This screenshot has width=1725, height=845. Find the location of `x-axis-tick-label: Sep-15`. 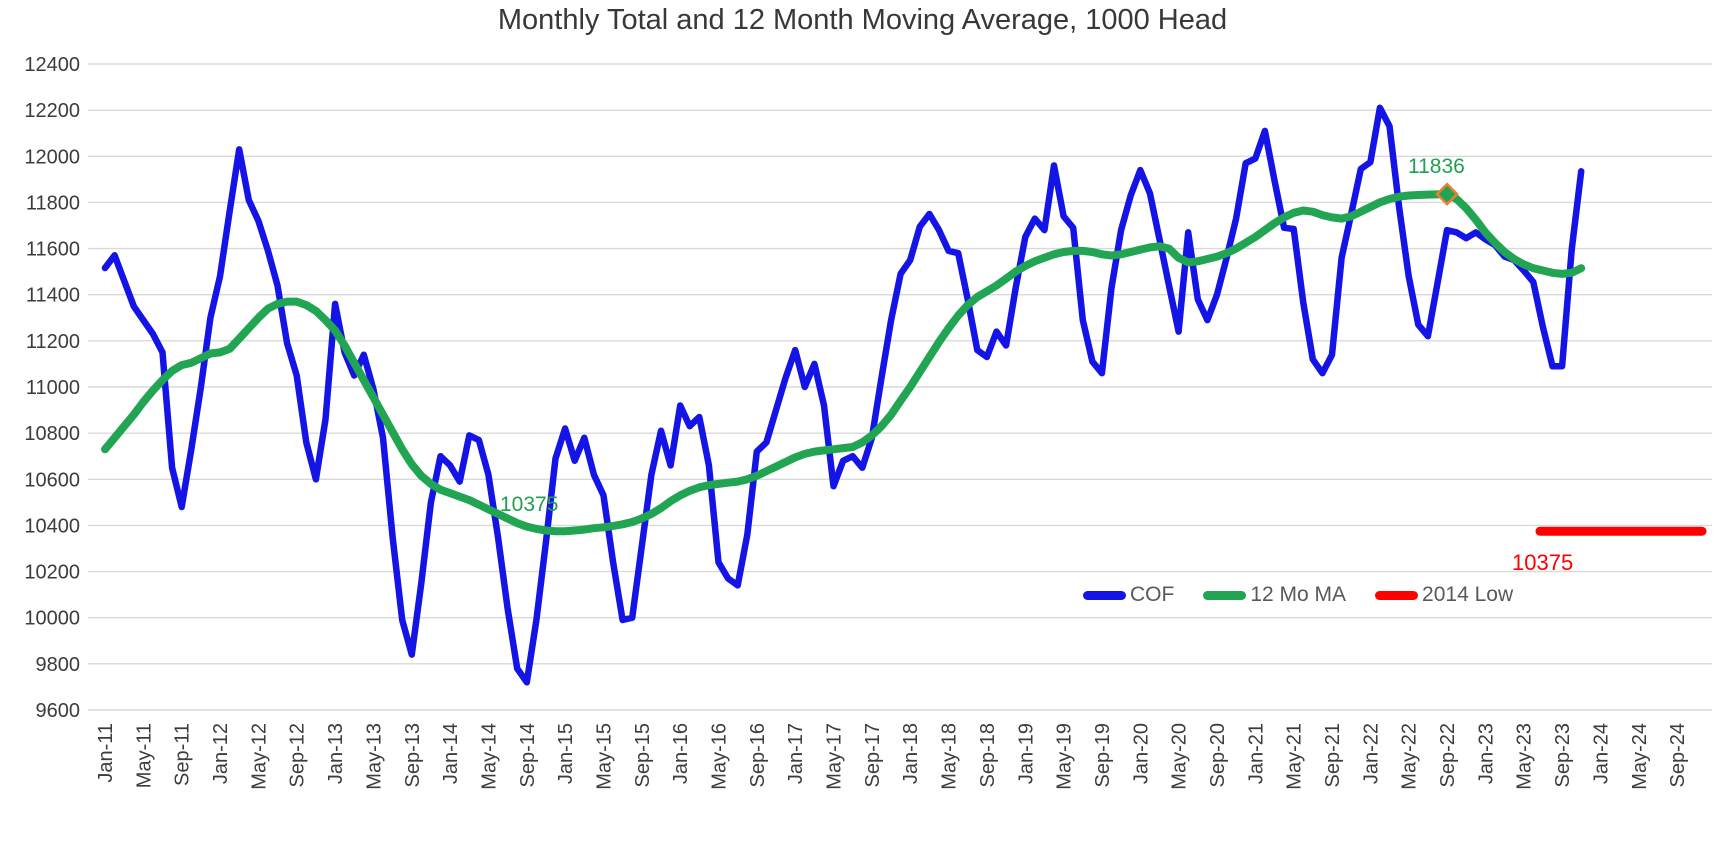

x-axis-tick-label: Sep-15 is located at coordinates (643, 755).